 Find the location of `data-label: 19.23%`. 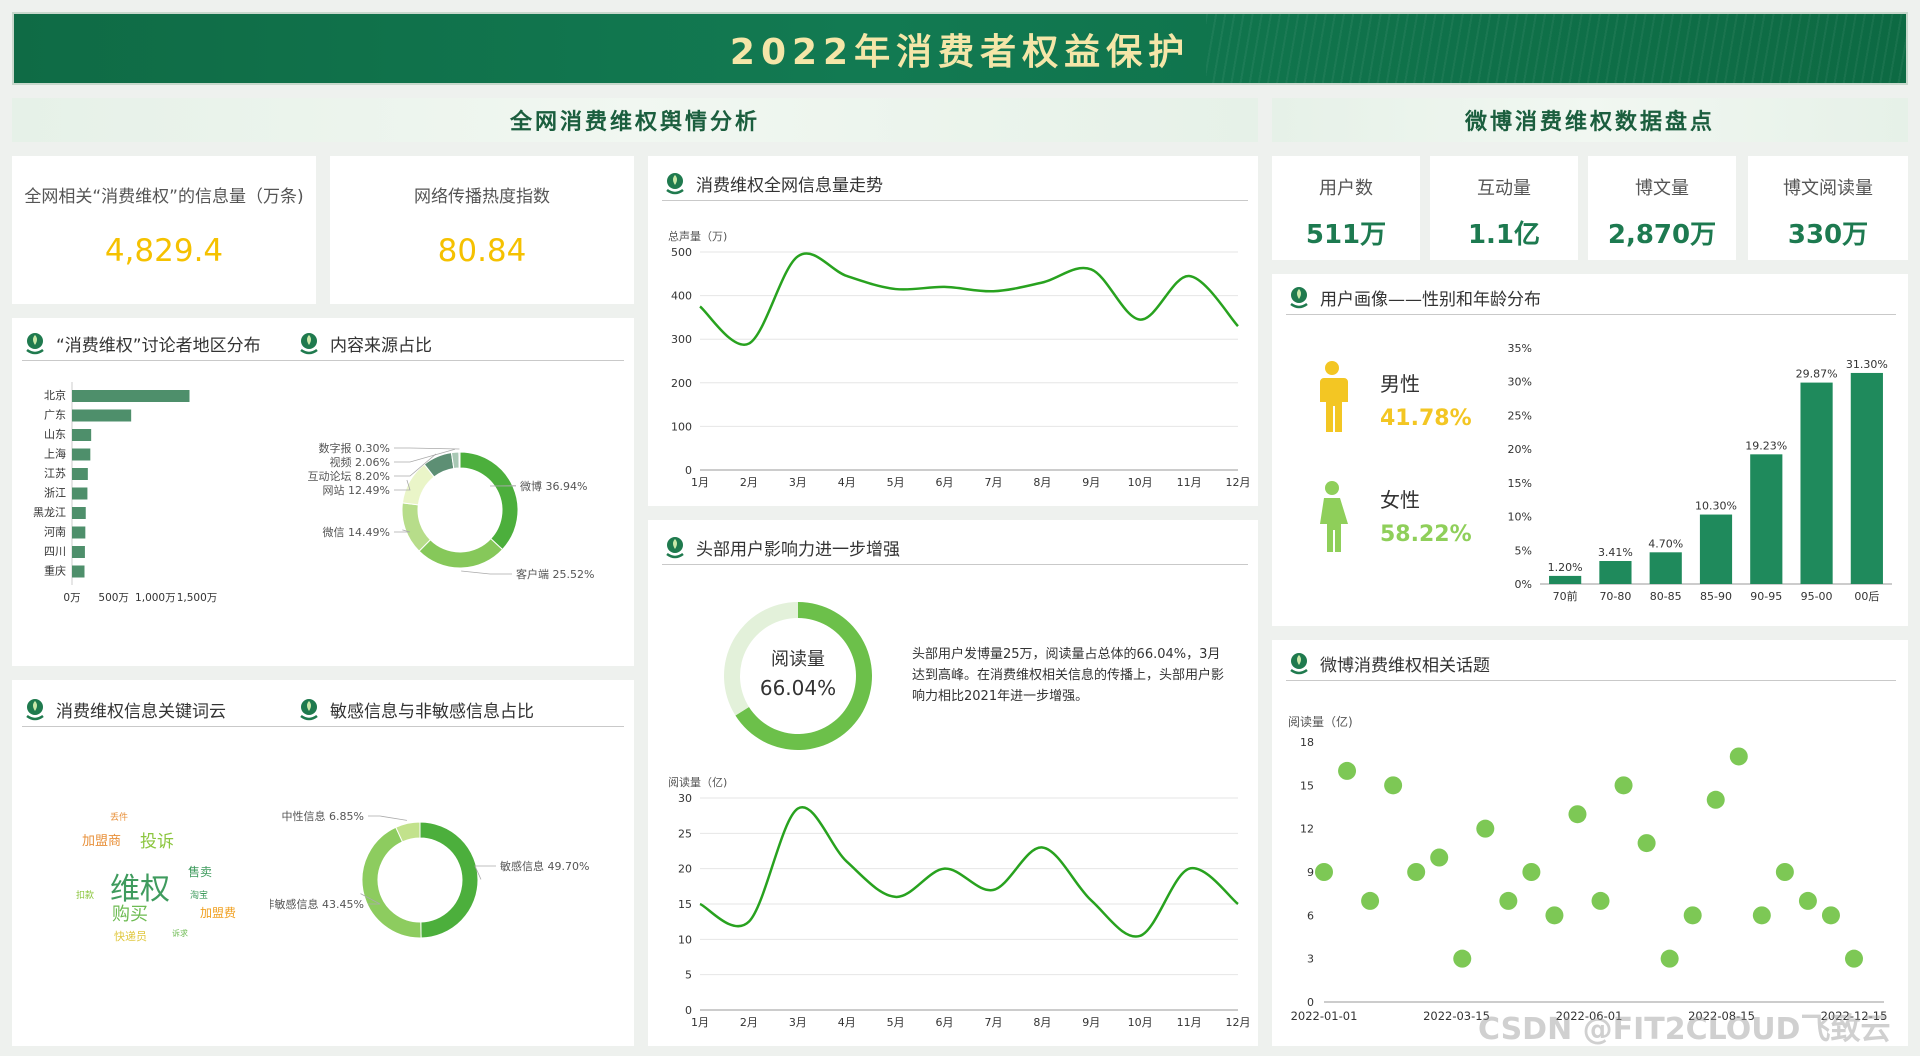

data-label: 19.23% is located at coordinates (1766, 445).